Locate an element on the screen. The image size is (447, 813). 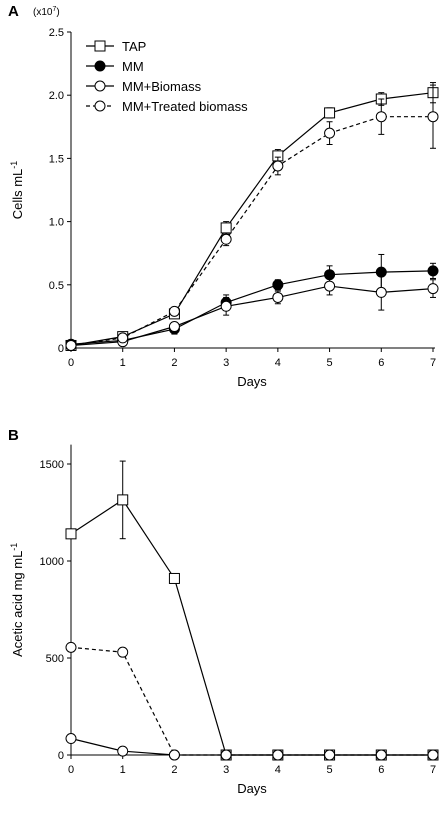
y-multiplier-close: ) is located at coordinates (57, 12).